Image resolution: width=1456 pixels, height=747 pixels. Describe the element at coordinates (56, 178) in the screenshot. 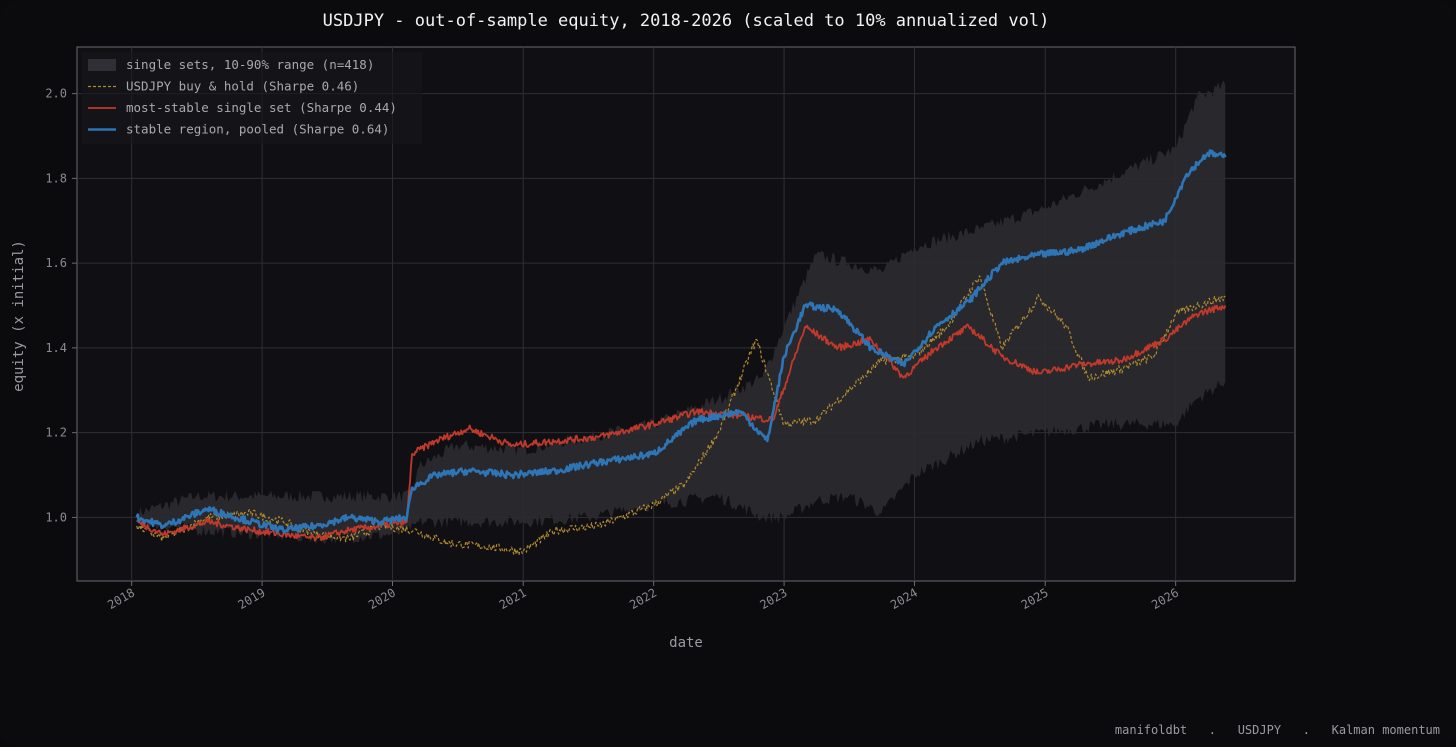

I see `y-tick-label: 1.8` at that location.